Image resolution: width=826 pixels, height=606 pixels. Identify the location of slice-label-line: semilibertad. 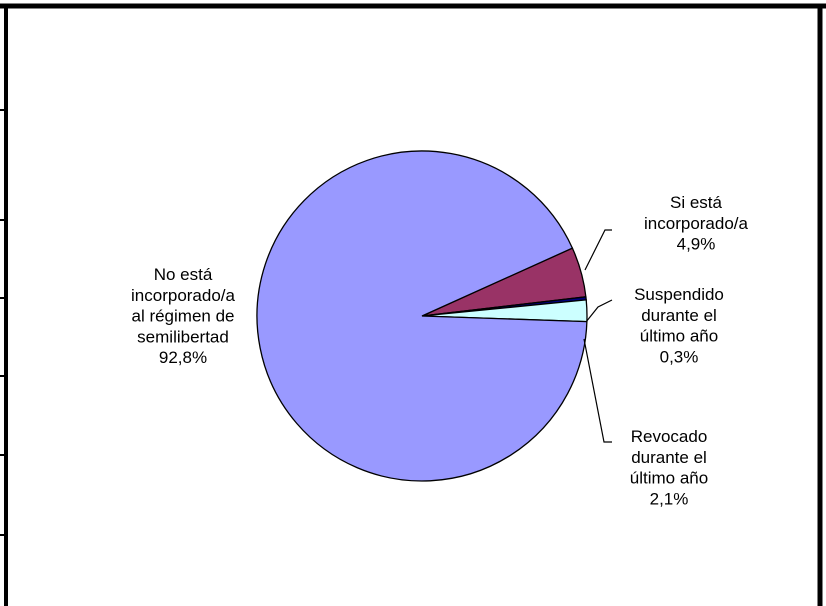
(183, 336).